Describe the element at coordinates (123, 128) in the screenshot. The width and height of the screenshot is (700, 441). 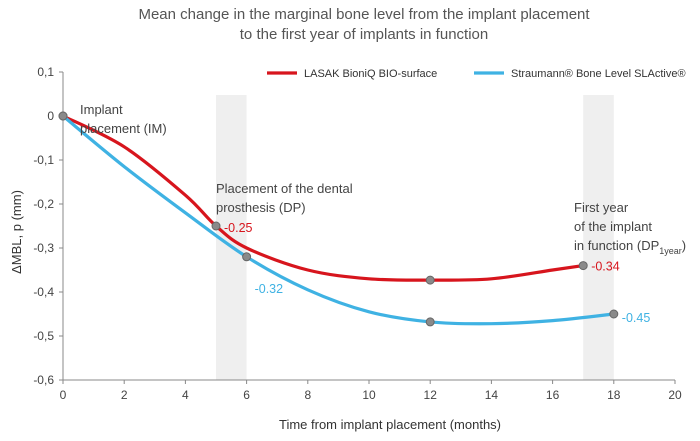
I see `annotation-0-line-1: placement (IM)` at that location.